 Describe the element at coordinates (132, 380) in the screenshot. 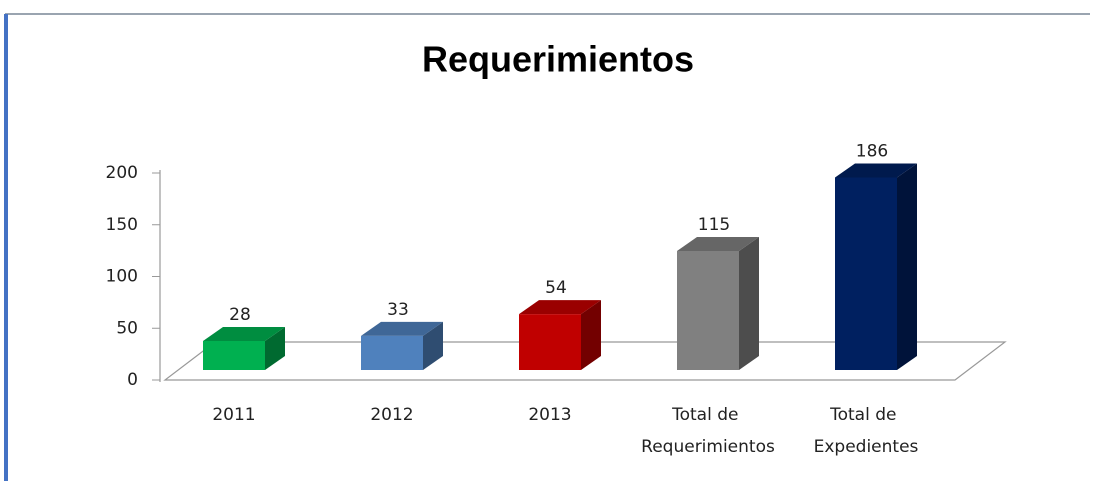

I see `y-tick-label: 0` at that location.